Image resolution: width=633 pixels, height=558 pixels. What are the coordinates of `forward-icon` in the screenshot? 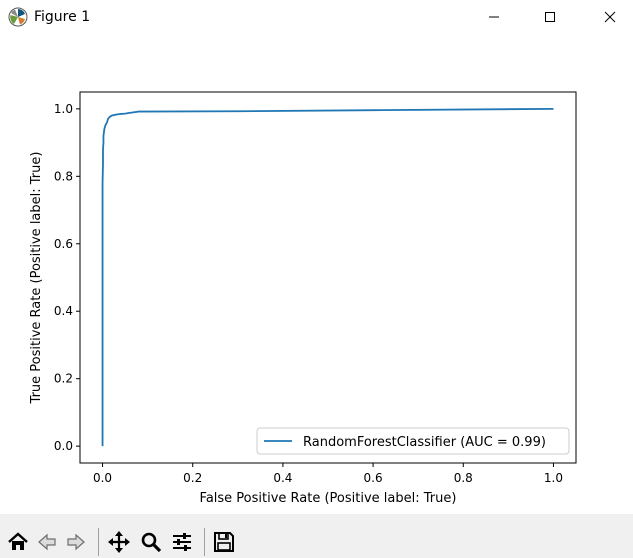 It's located at (76, 542).